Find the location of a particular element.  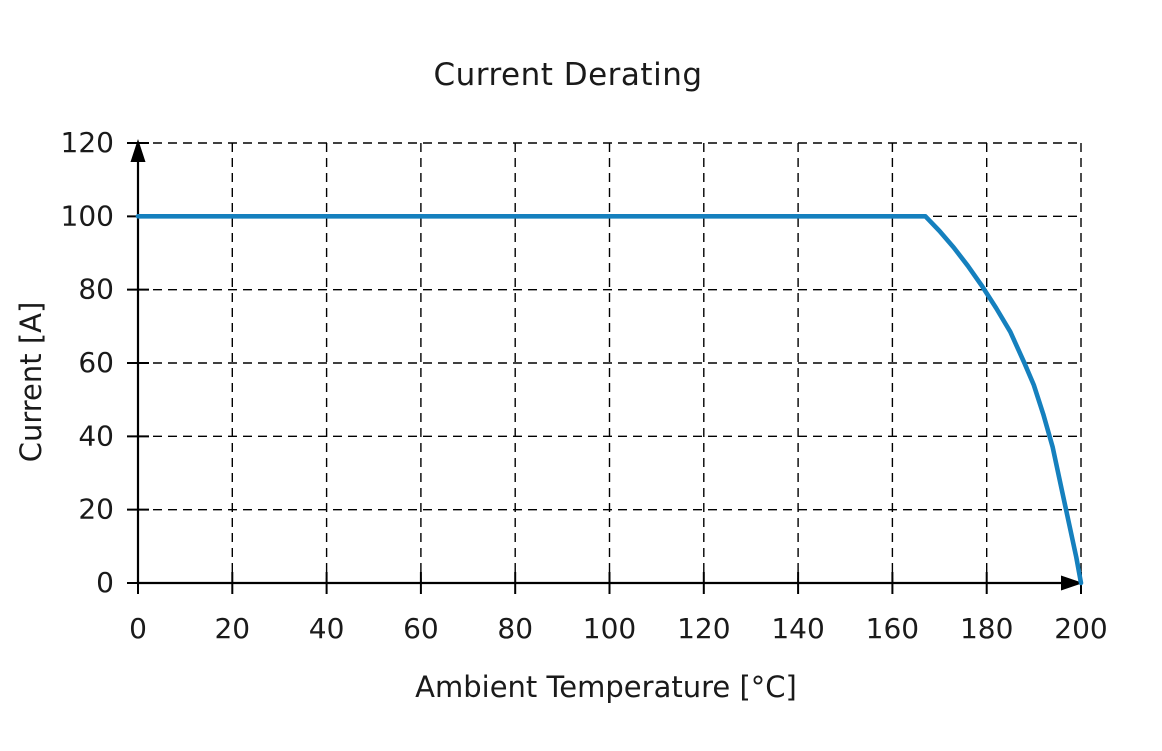

y-tick-label: 60 is located at coordinates (96, 362).